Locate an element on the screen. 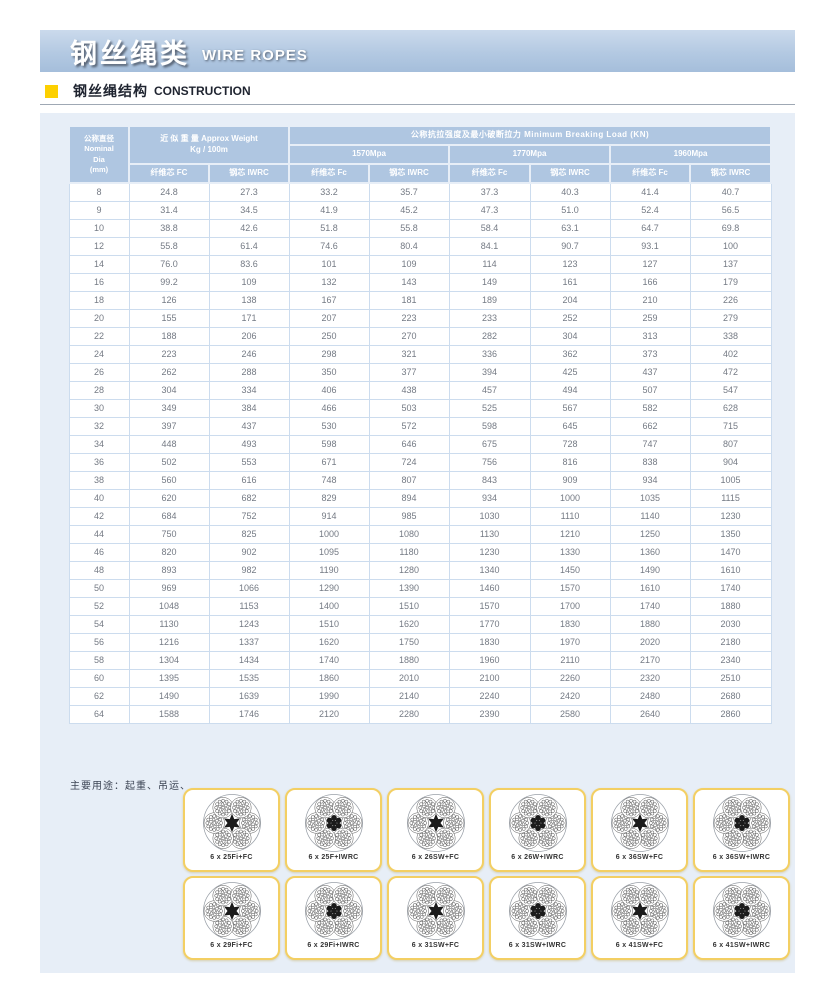 The image size is (830, 1000). col-header-approx-weight: 近 似 重 量 Approx Weight Kg / 100m is located at coordinates (209, 145).